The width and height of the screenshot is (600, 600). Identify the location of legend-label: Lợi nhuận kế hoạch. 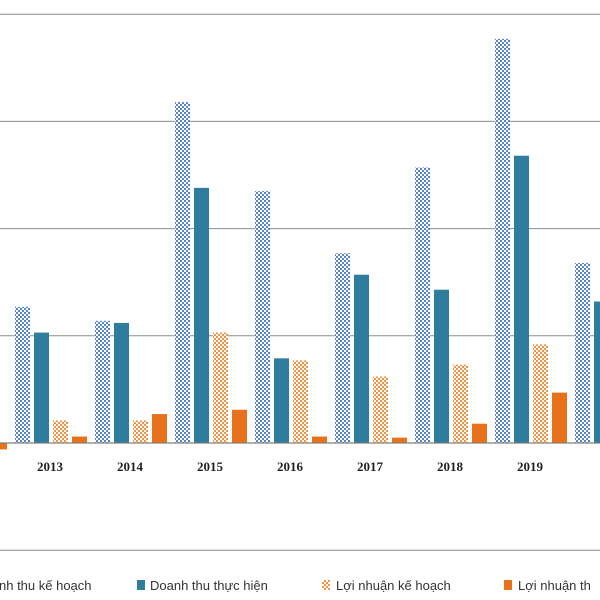
(393, 585).